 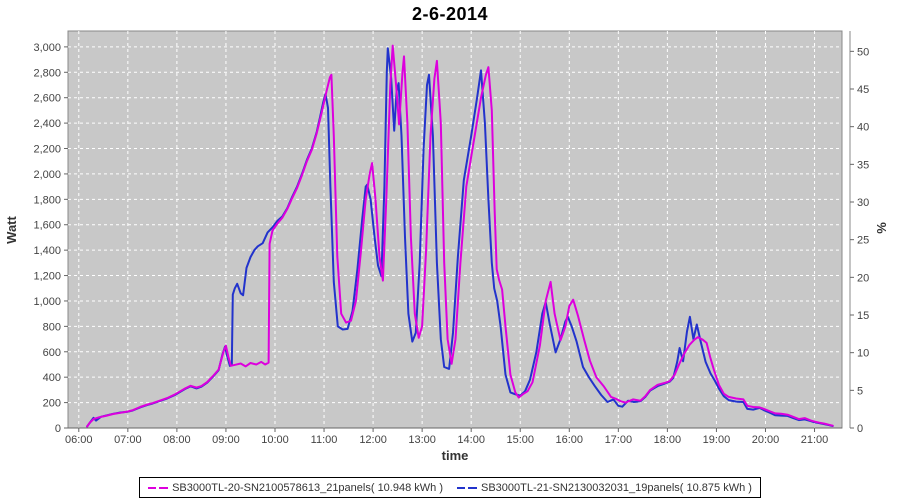 I want to click on x-tick-label: 19:00, so click(x=717, y=440).